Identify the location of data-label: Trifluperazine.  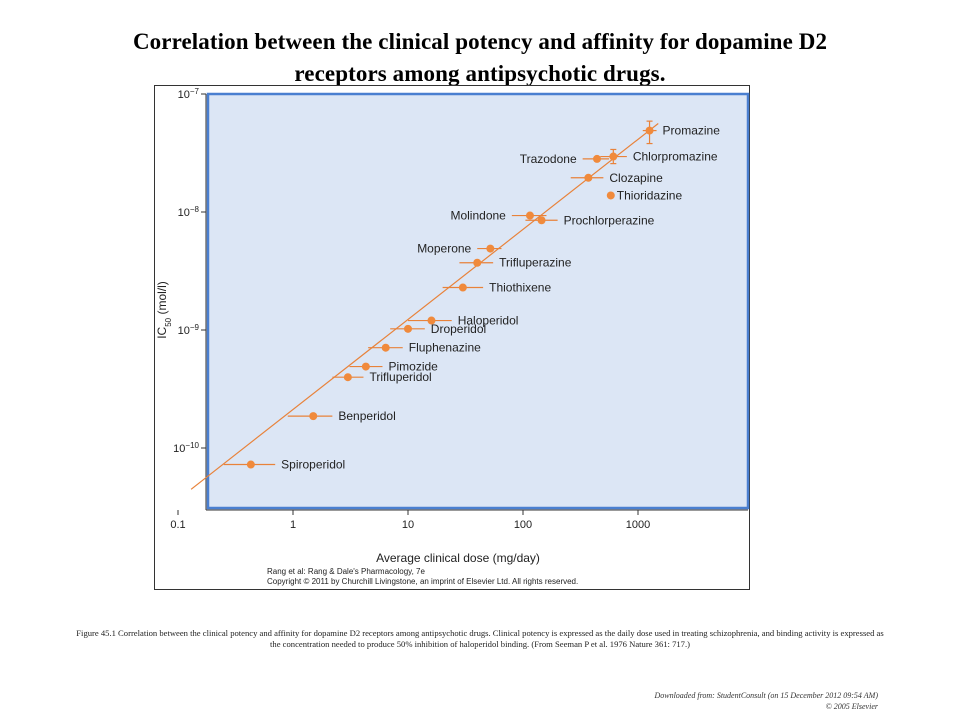
(535, 263).